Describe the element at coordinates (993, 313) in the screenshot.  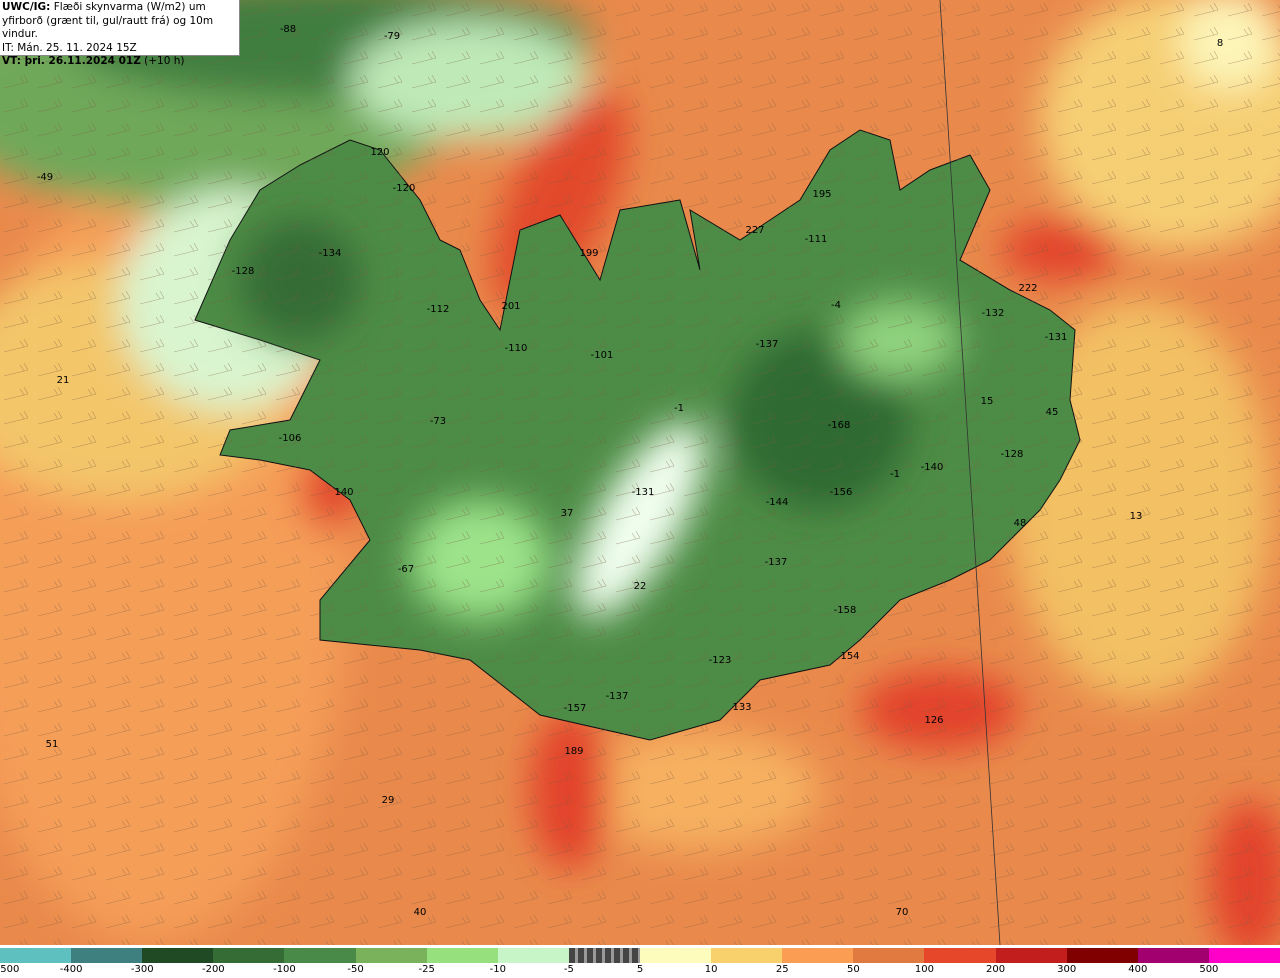
I see `flux-value-label: -132` at that location.